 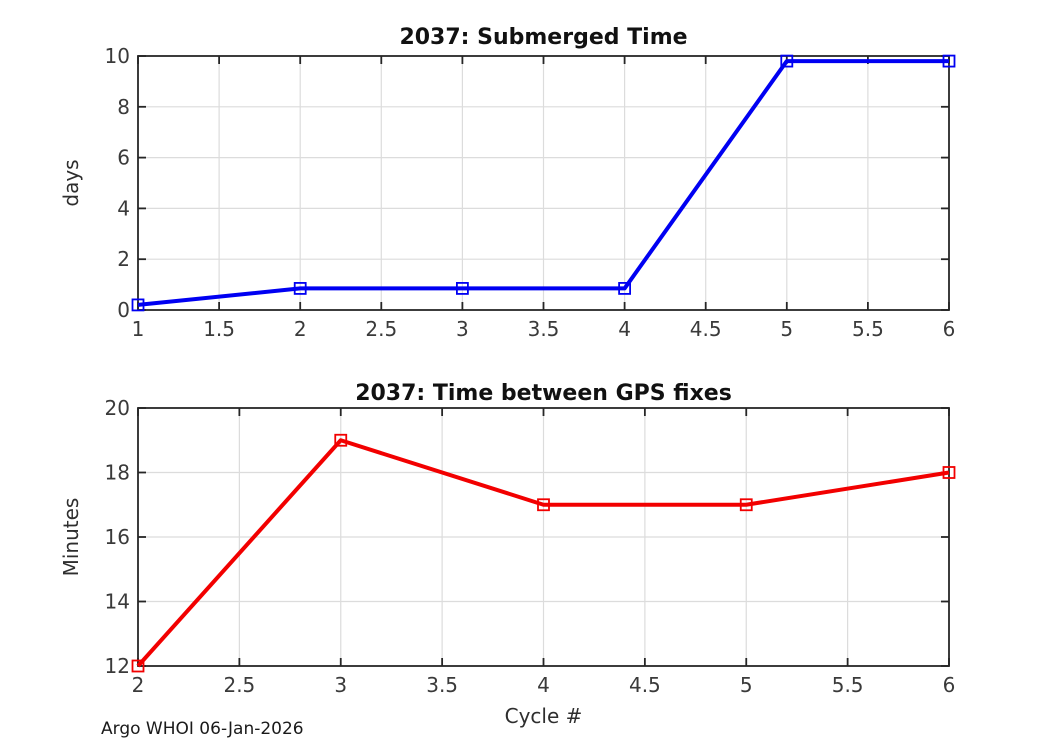 What do you see at coordinates (123, 107) in the screenshot?
I see `y-tick-label: 8` at bounding box center [123, 107].